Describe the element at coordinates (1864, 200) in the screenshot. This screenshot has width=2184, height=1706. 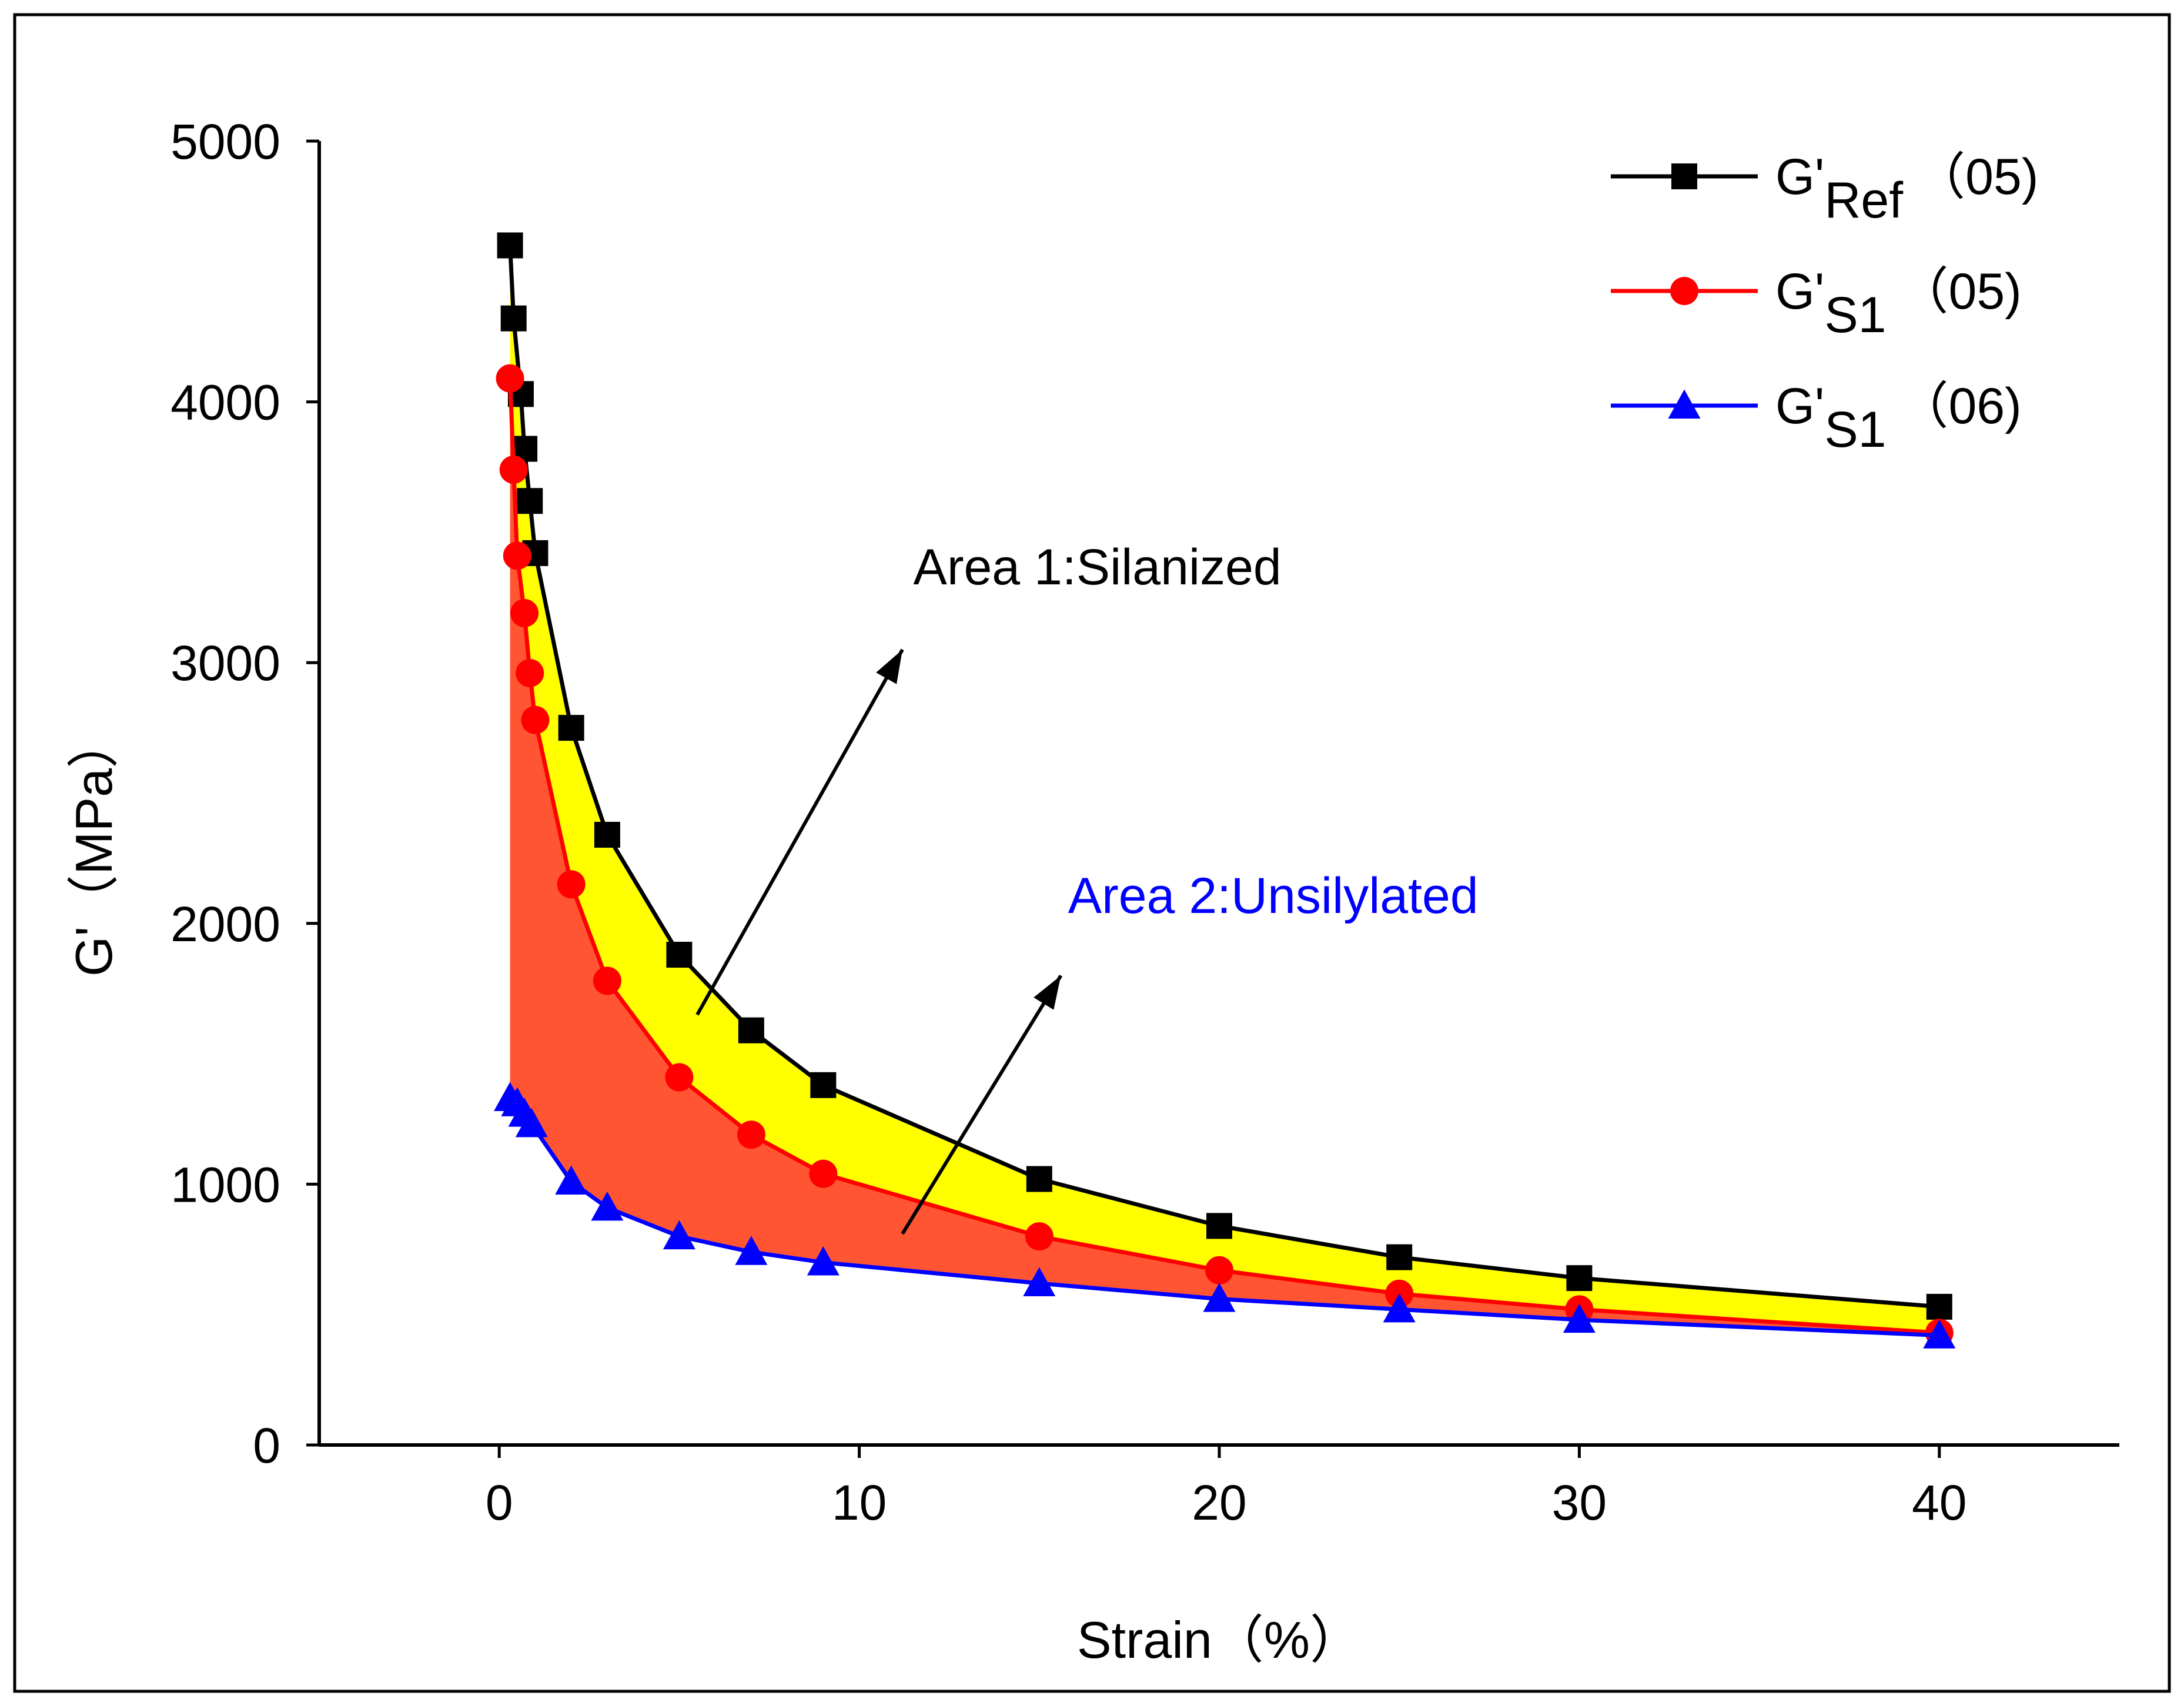
I see `legend-label-subscript: Ref` at that location.